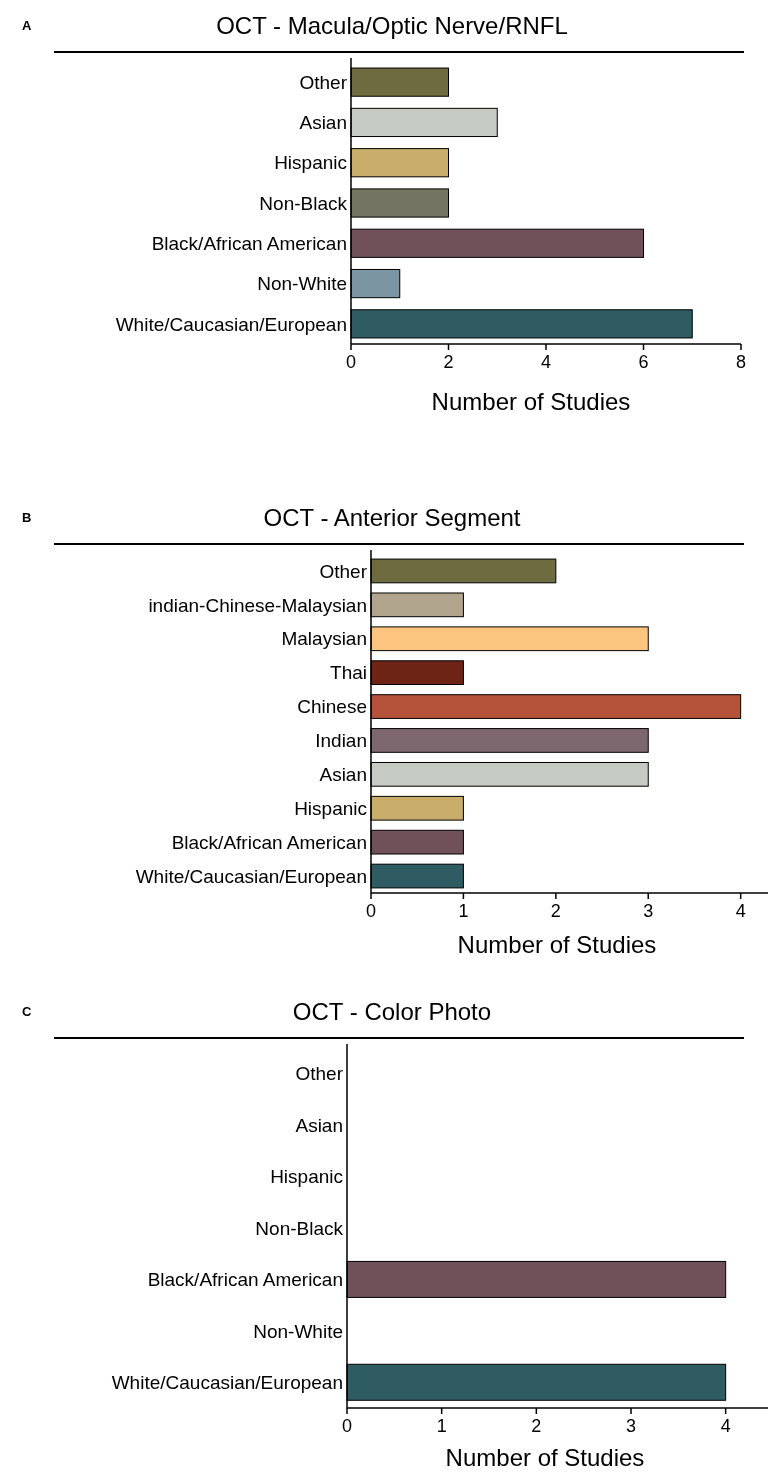 Image resolution: width=768 pixels, height=1483 pixels. What do you see at coordinates (27, 25) in the screenshot?
I see `text: A` at bounding box center [27, 25].